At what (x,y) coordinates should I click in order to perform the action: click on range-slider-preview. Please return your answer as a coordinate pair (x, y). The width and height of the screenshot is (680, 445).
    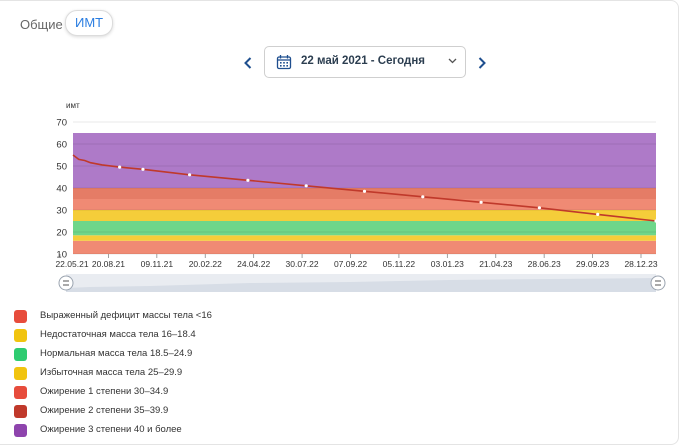
    Looking at the image, I should click on (361, 285).